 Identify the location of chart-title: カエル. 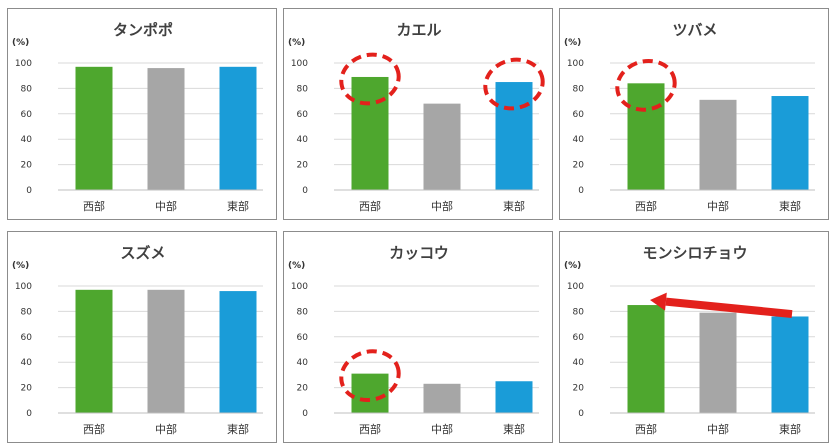
(418, 30).